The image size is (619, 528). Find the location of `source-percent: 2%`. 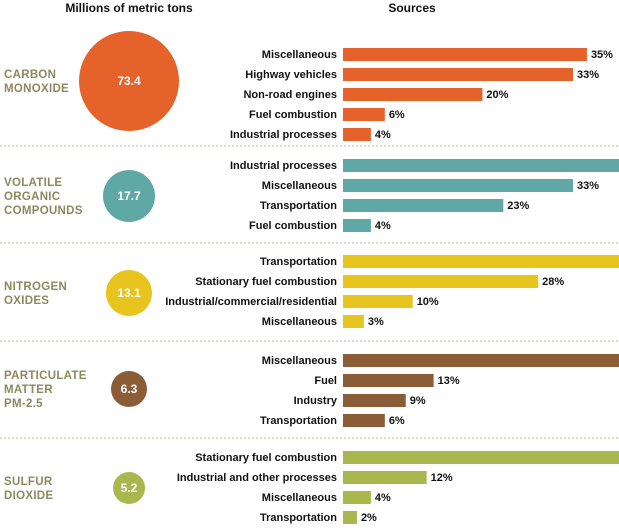

source-percent: 2% is located at coordinates (369, 518).